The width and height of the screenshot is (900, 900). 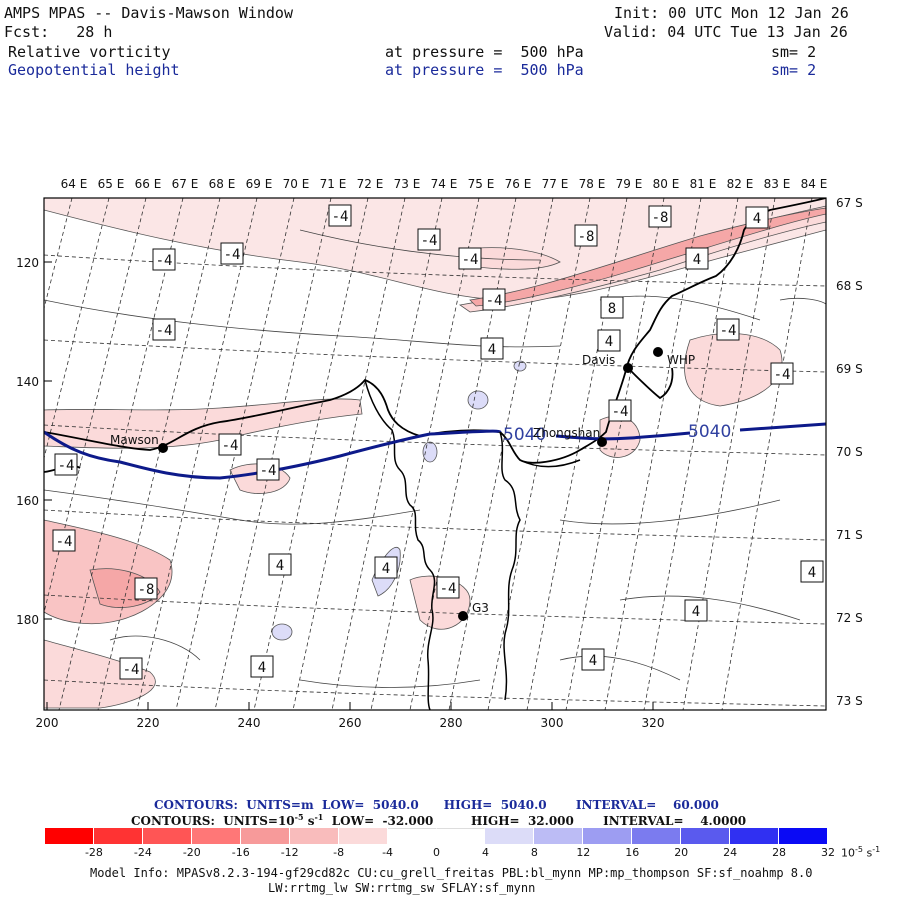 I want to click on longitude-tick-label: 66 E, so click(x=148, y=184).